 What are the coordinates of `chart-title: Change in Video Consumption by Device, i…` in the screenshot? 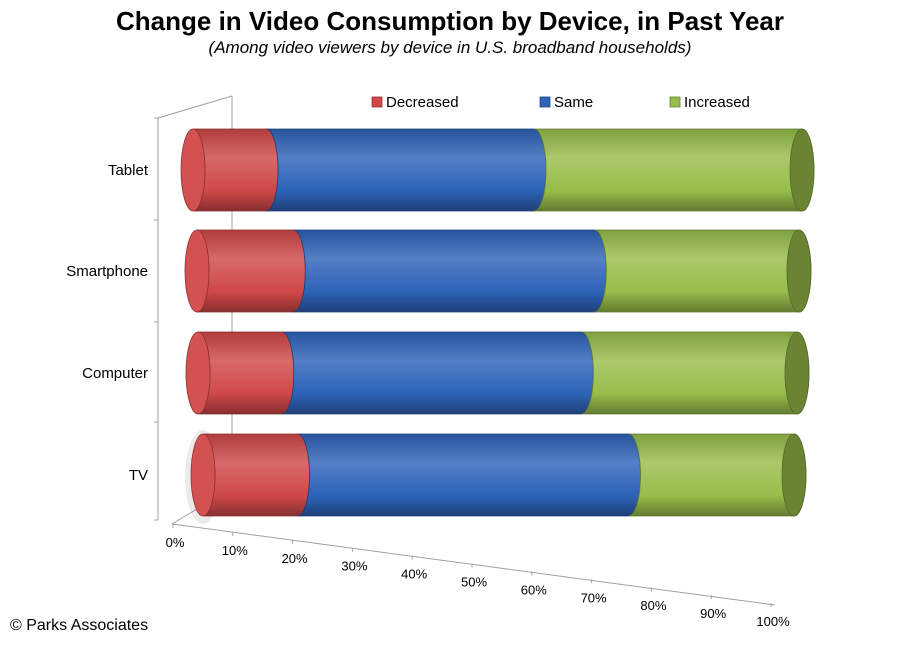 It's located at (450, 21).